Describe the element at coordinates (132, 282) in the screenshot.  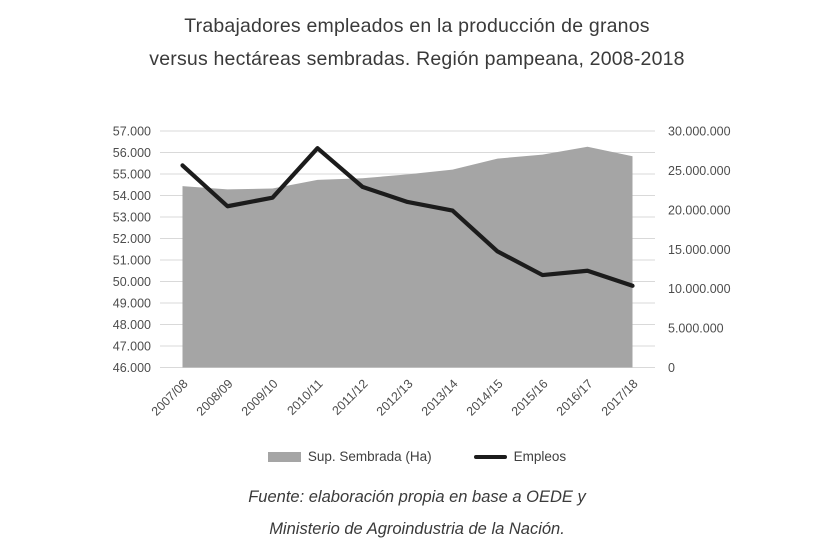
I see `left-axis-tick: 50.000` at that location.